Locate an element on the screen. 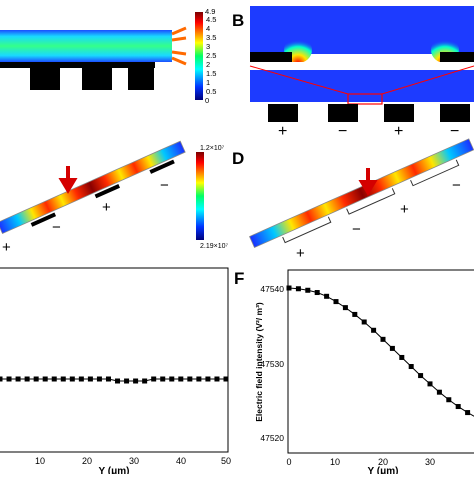  panel-c: + − + − 1.2×10⁷ 2.19×10⁷ is located at coordinates (114, 198).